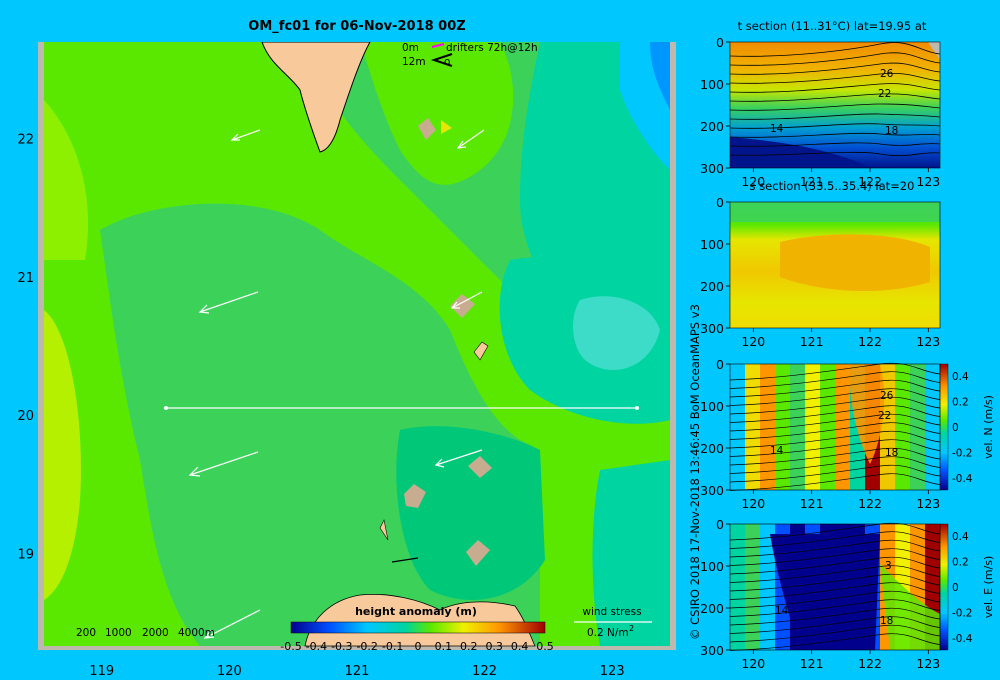 Image resolution: width=1000 pixels, height=680 pixels. Describe the element at coordinates (753, 181) in the screenshot. I see `panel-x-tick-label: 120` at that location.